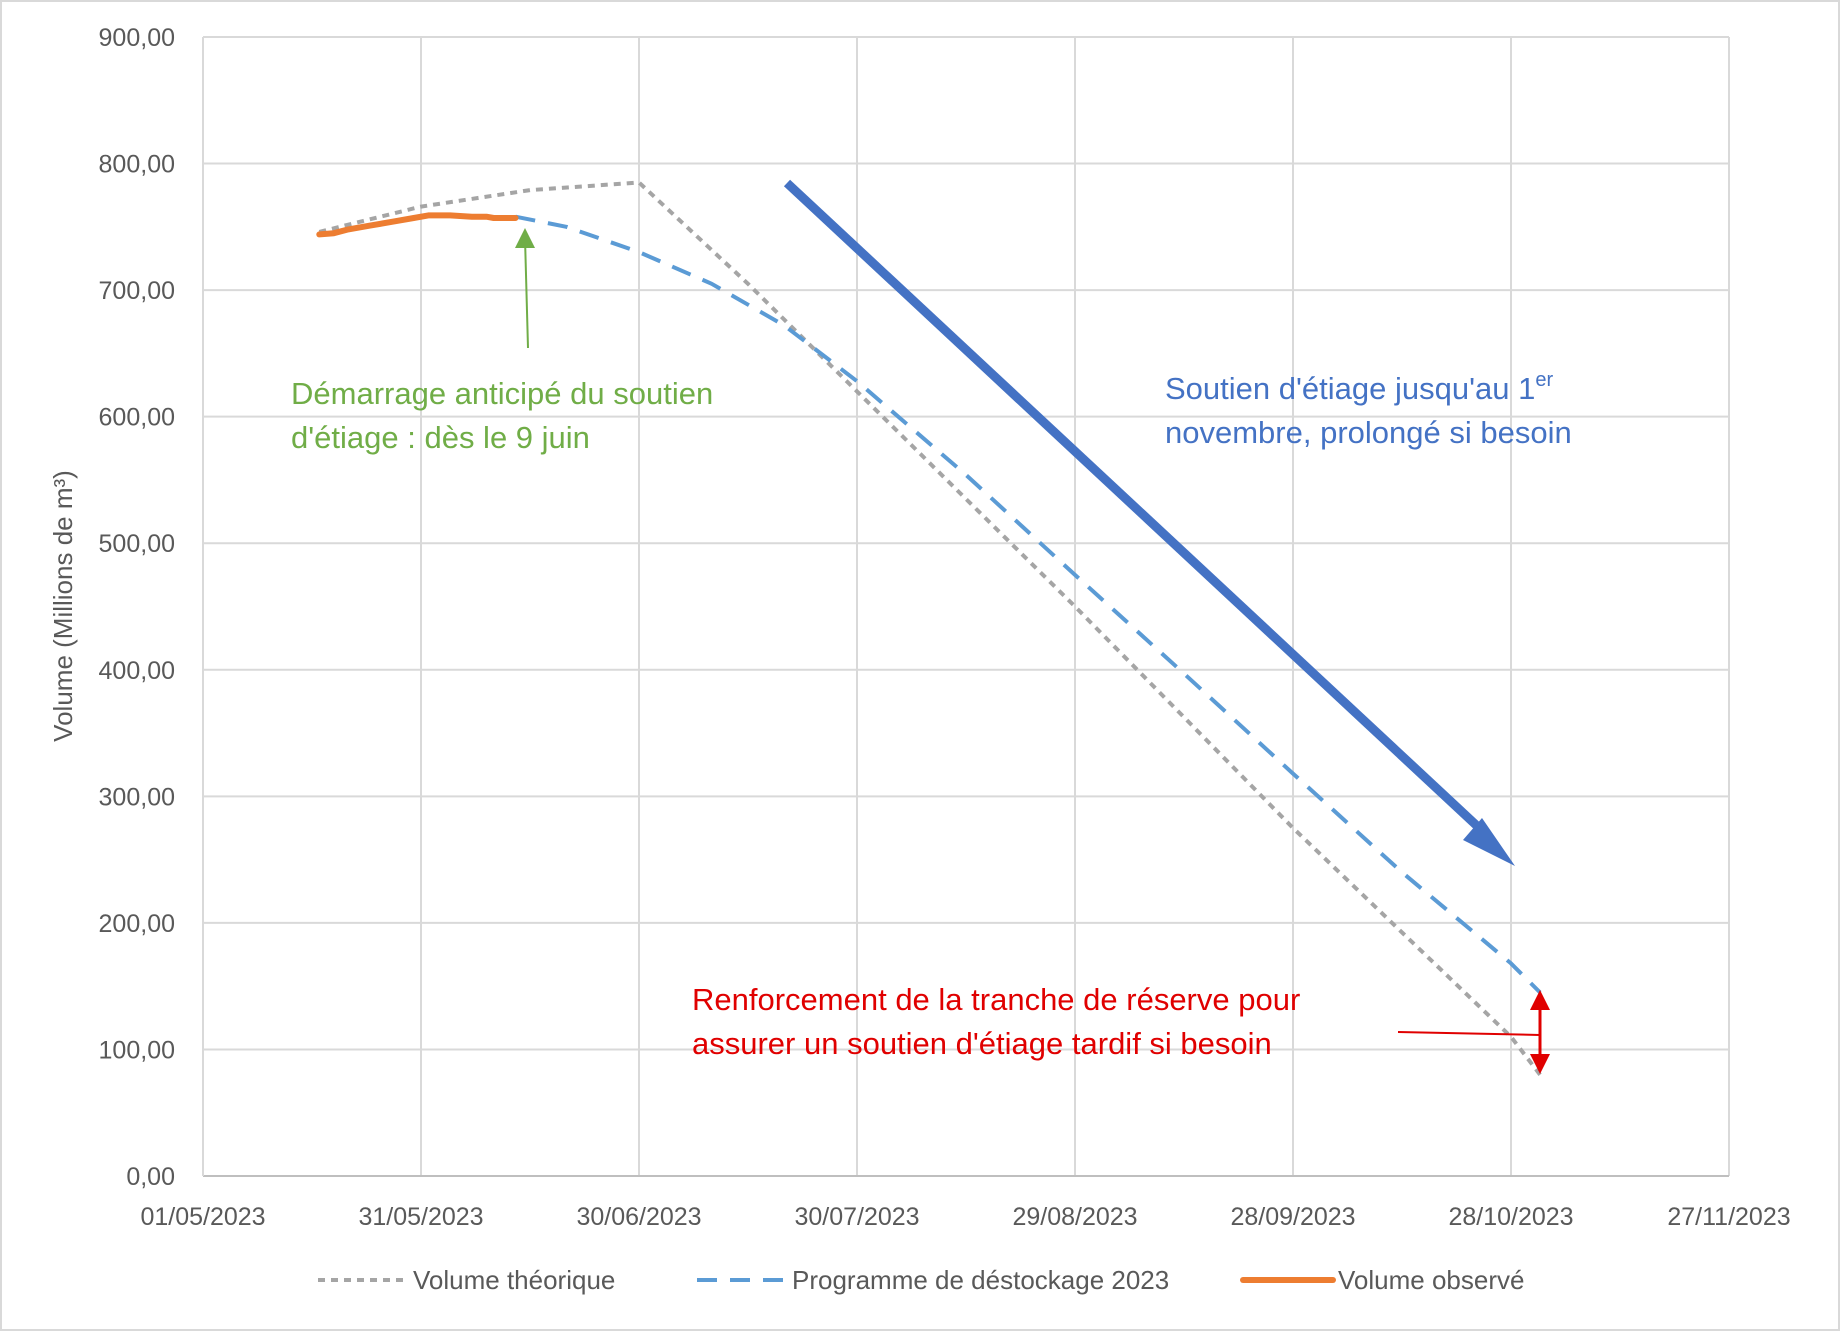  What do you see at coordinates (1544, 380) in the screenshot?
I see `annotation-blue-sup: er` at bounding box center [1544, 380].